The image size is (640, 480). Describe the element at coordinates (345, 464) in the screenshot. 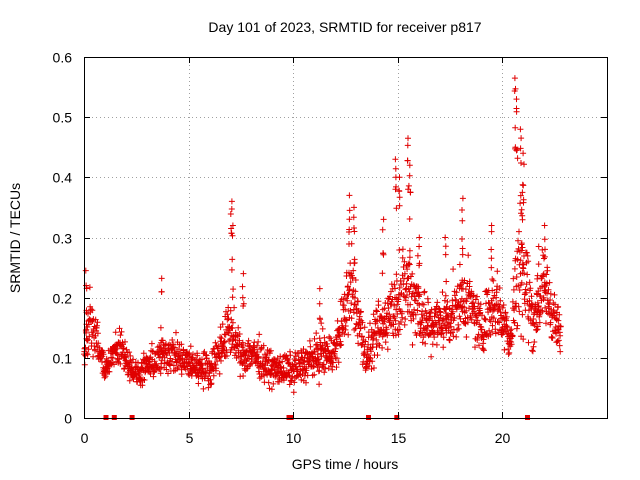

I see `x-axis-title: GPS time / hours` at that location.